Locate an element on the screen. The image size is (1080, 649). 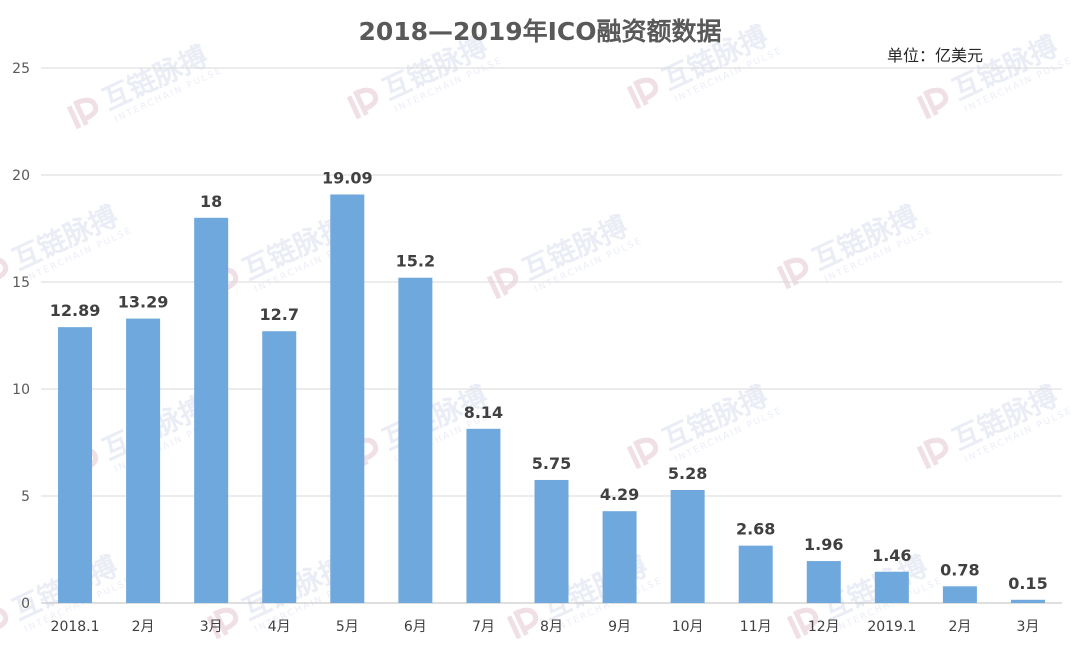
y-tick-label: 10 is located at coordinates (21, 390).